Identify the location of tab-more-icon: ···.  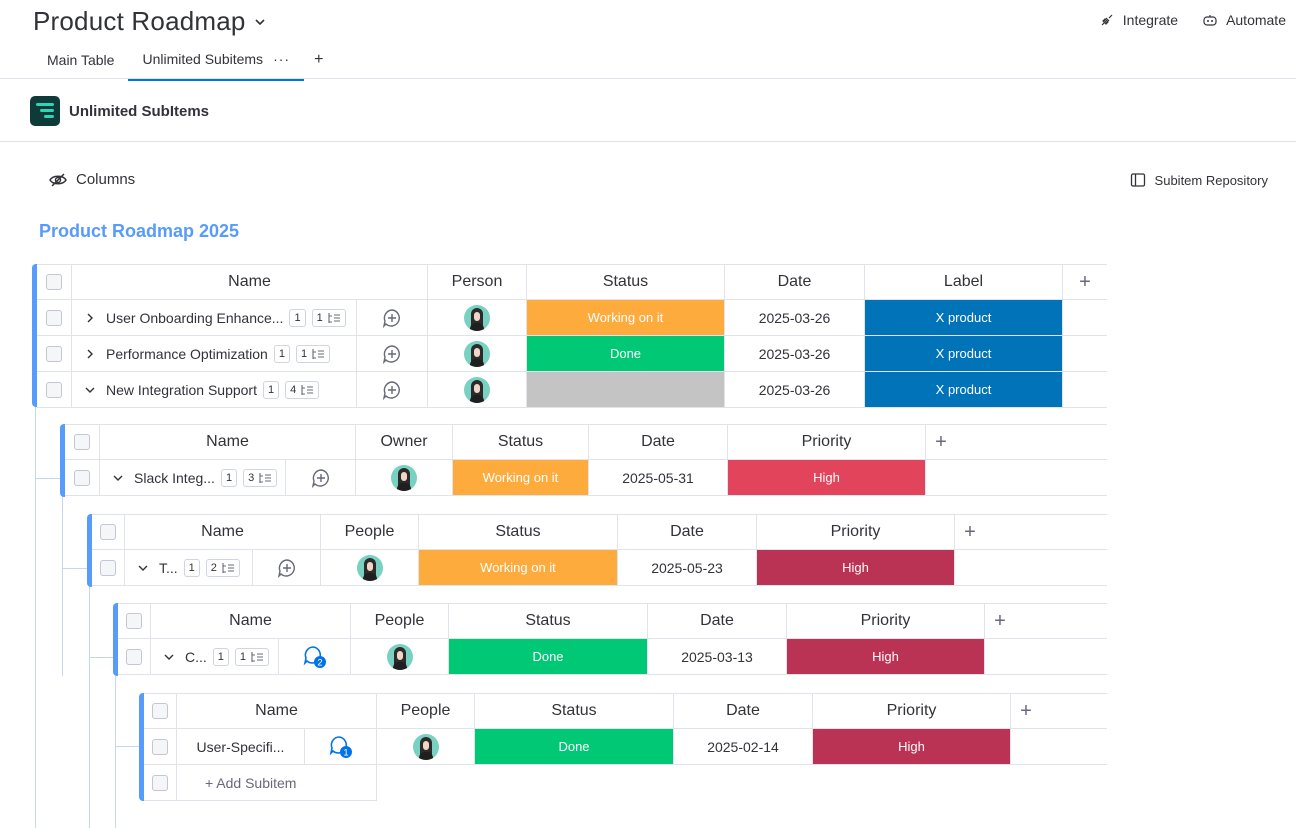
(282, 59).